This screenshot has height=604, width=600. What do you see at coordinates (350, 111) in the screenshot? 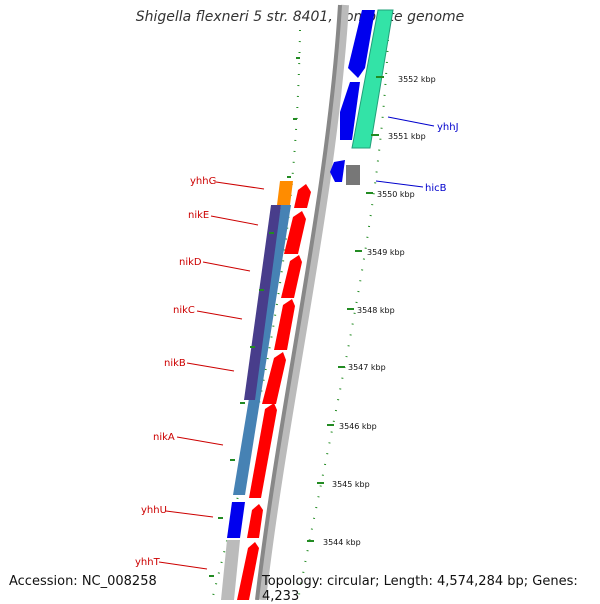
I see `reverse-cds-yhhJ` at bounding box center [350, 111].